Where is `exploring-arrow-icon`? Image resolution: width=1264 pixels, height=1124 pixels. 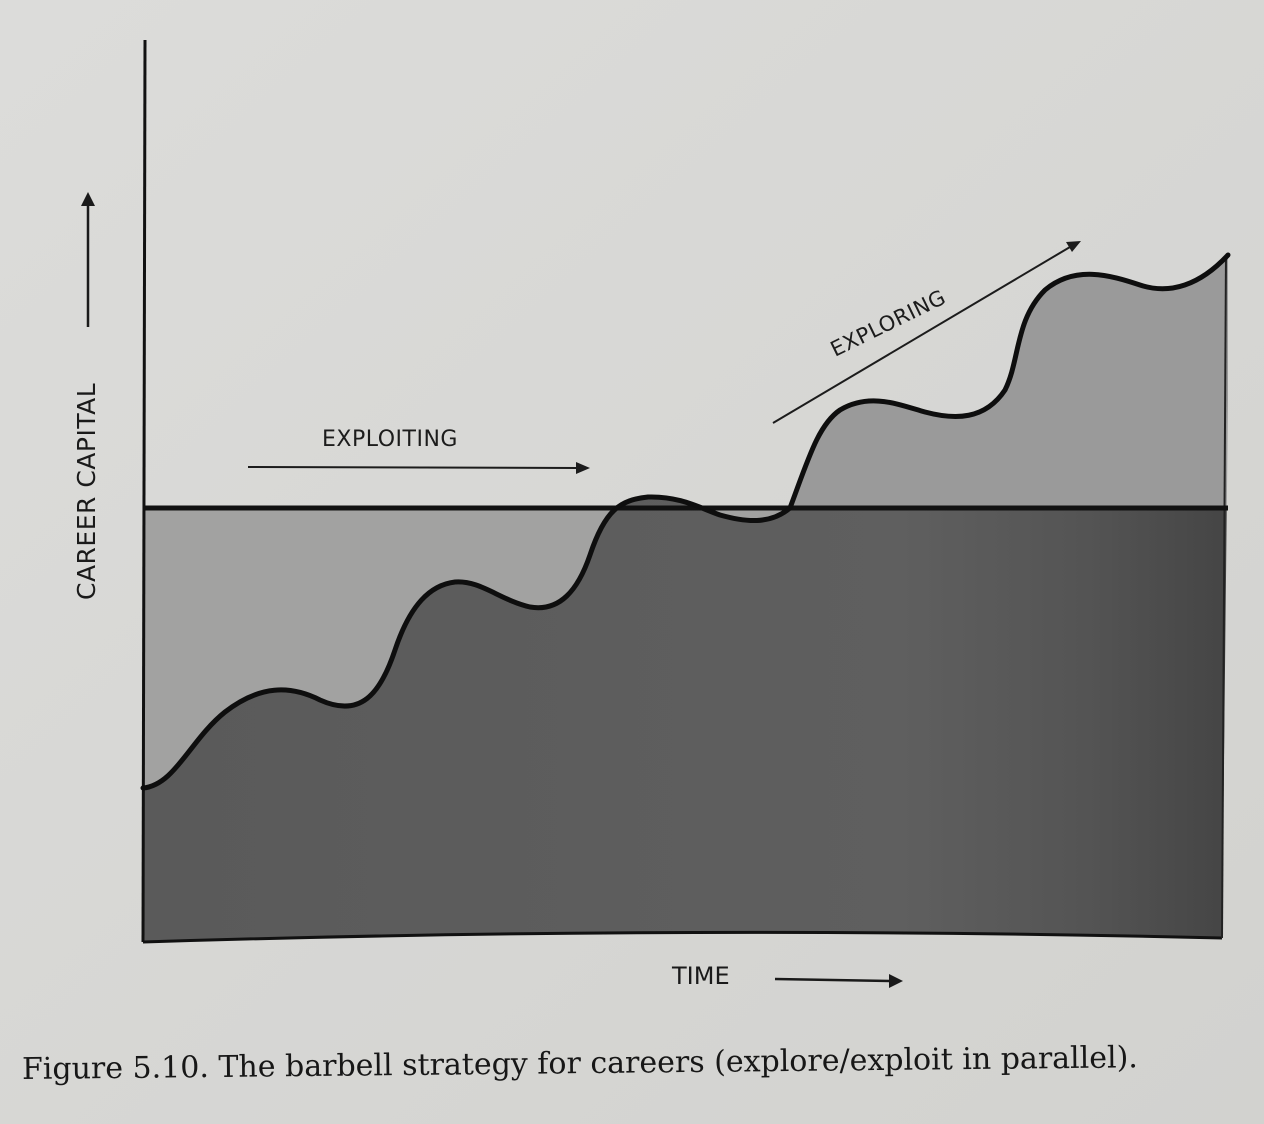
exploring-arrow-icon is located at coordinates (926, 332).